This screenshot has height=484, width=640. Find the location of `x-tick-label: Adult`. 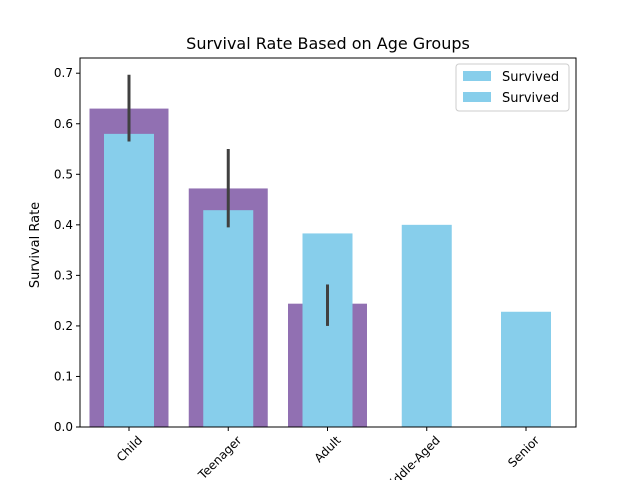

x-tick-label: Adult is located at coordinates (328, 449).